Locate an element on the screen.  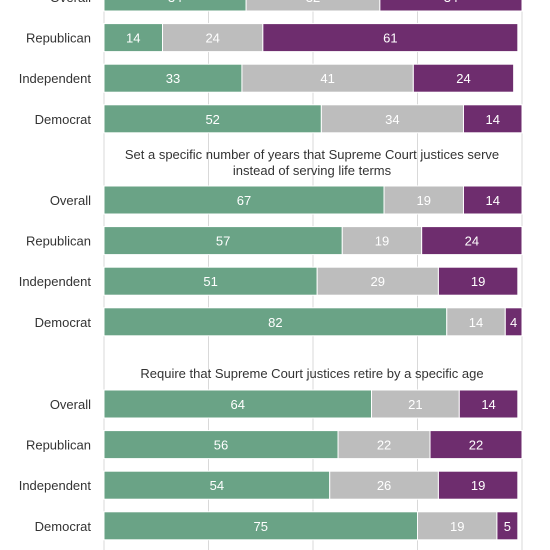
value-label: 29 is located at coordinates (378, 281).